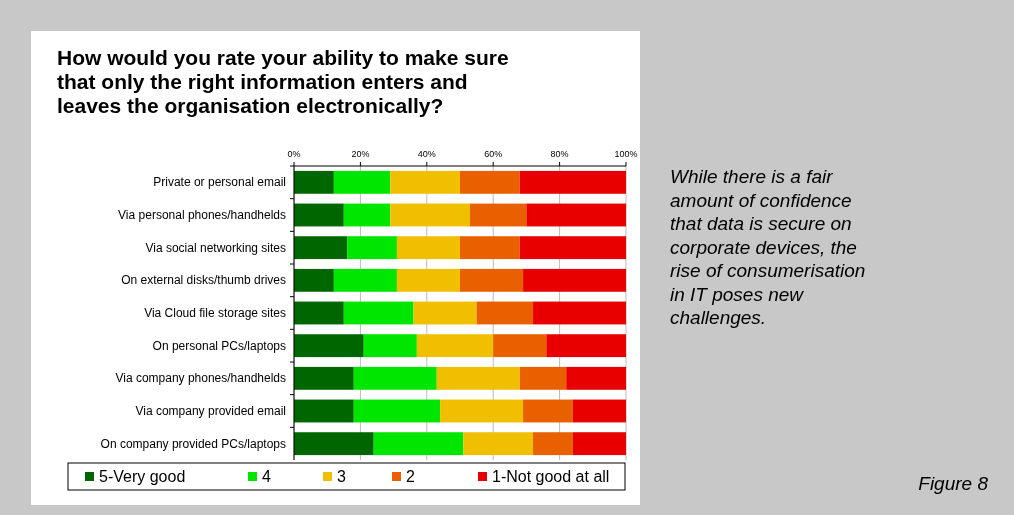 This screenshot has height=515, width=1014. Describe the element at coordinates (202, 215) in the screenshot. I see `y-tick-label: Via personal phones/handhelds` at that location.